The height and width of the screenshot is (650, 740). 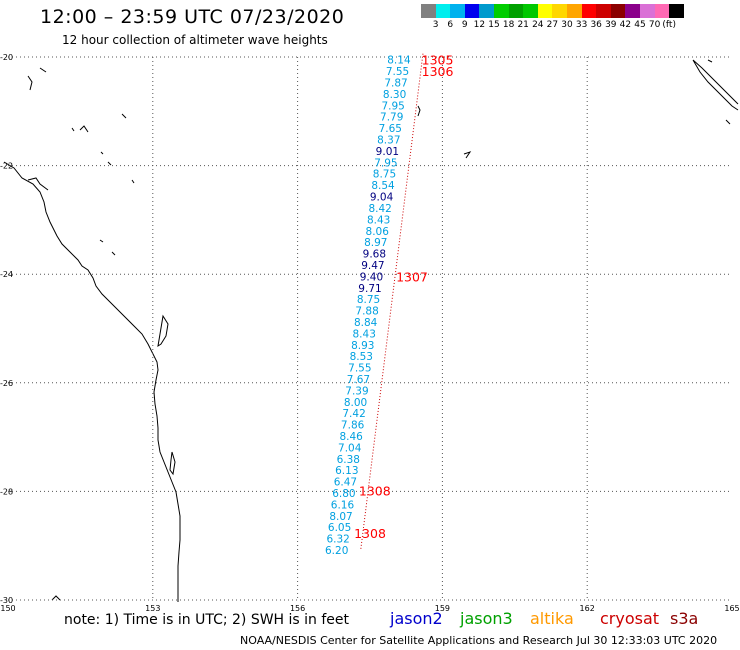 What do you see at coordinates (6, 600) in the screenshot?
I see `latitude-label: -30` at bounding box center [6, 600].